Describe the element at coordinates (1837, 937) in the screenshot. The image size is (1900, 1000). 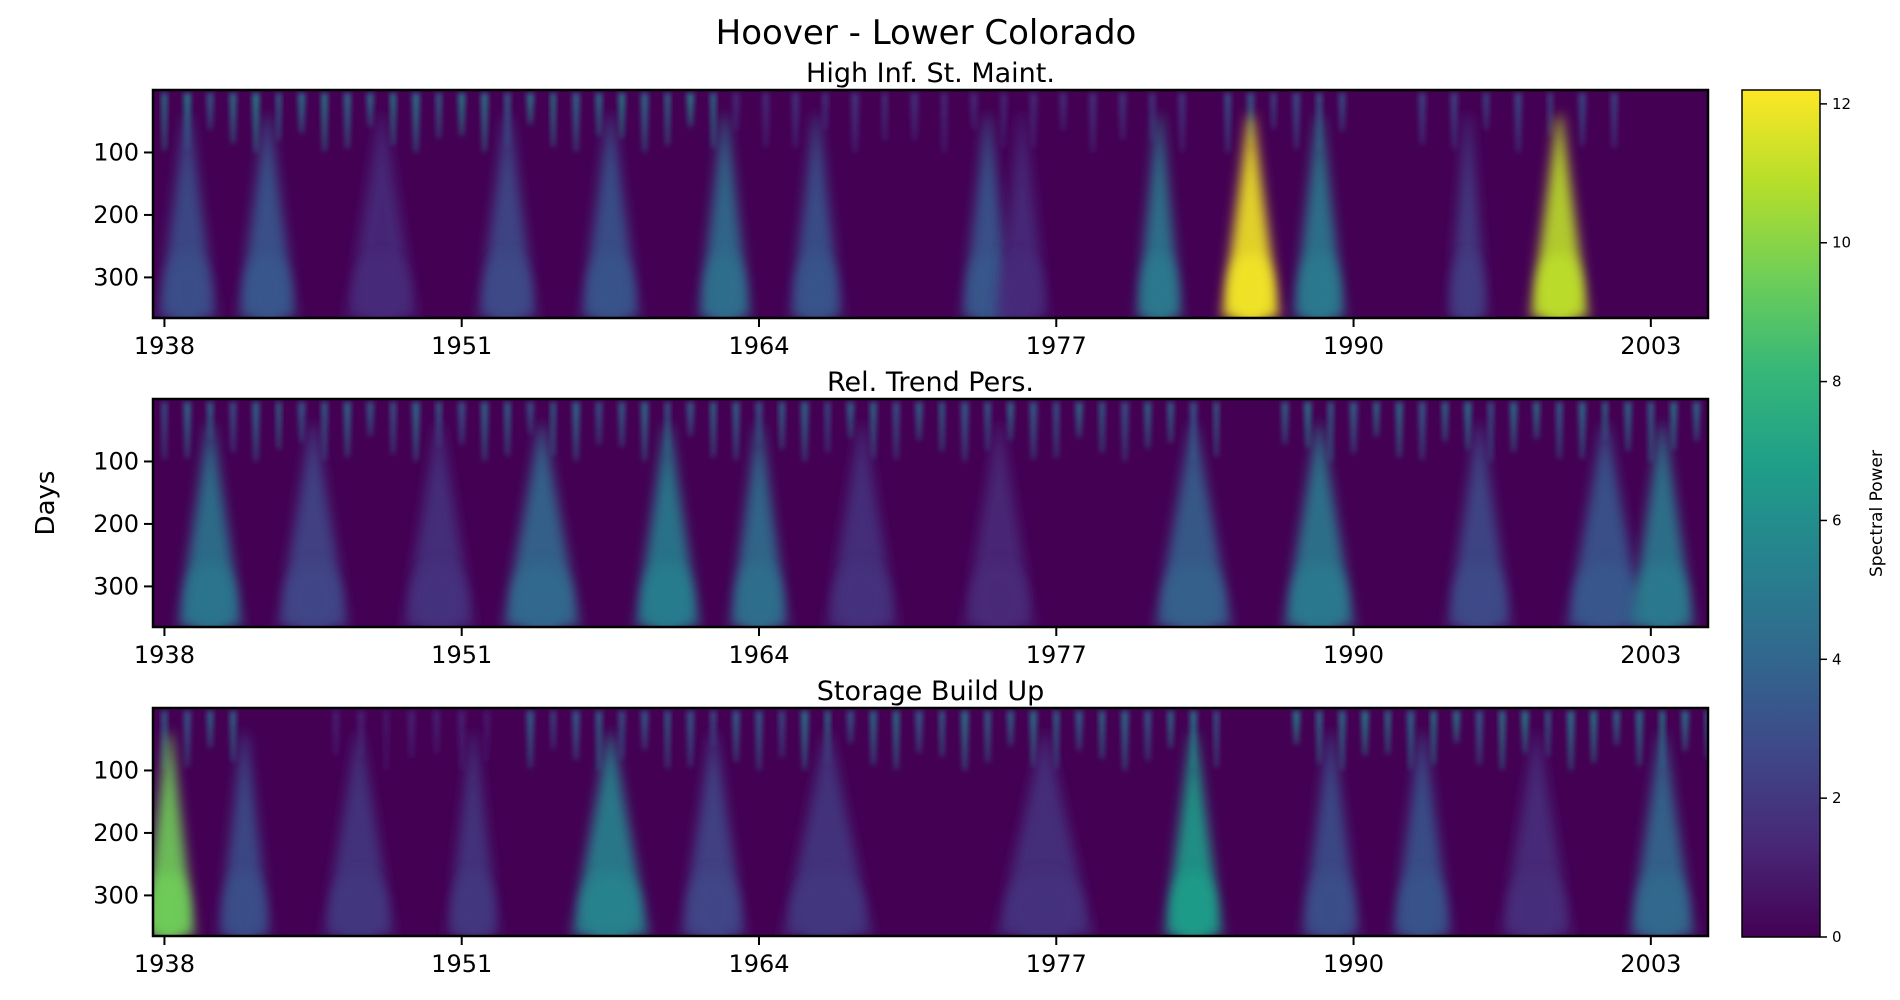
I see `colorbar-tick-label: 0` at that location.